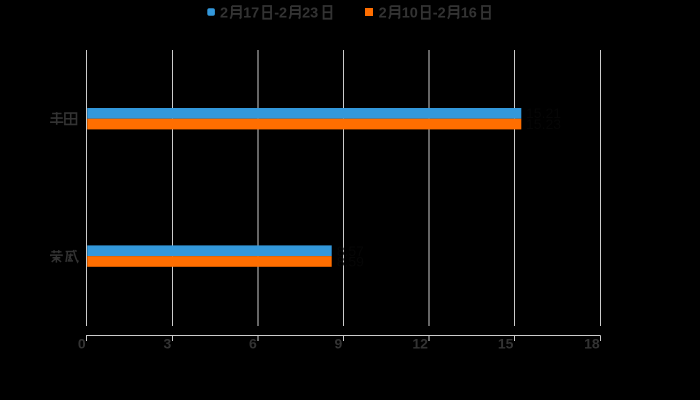 The height and width of the screenshot is (400, 700). Describe the element at coordinates (350, 262) in the screenshot. I see `svg-text: 8.59` at that location.